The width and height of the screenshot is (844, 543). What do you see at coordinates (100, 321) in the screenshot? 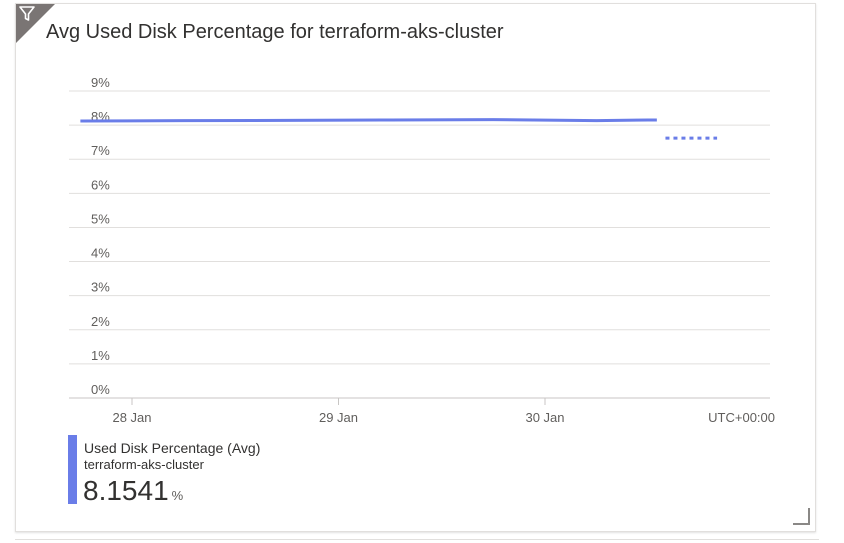
I see `y-tick-label: 2%` at bounding box center [100, 321].